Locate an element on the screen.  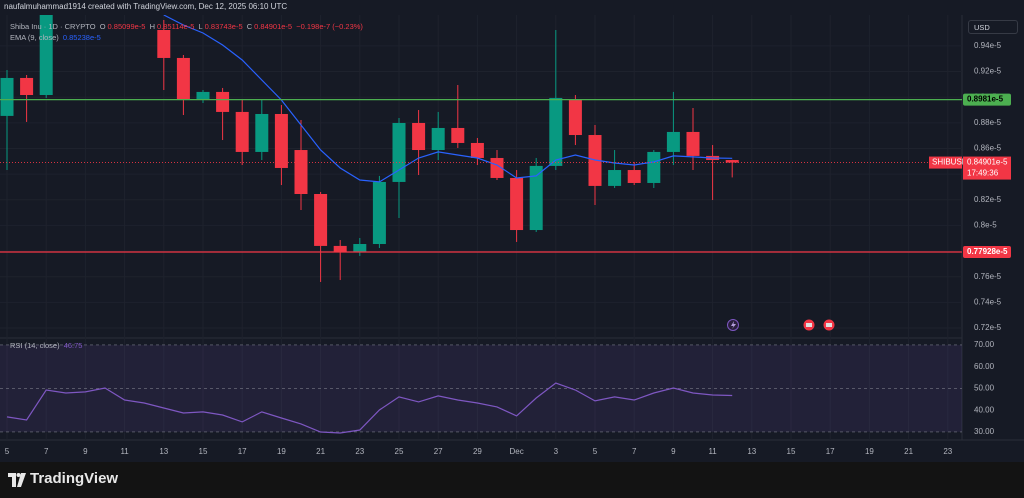
symbol-box is located at coordinates (945, 162).